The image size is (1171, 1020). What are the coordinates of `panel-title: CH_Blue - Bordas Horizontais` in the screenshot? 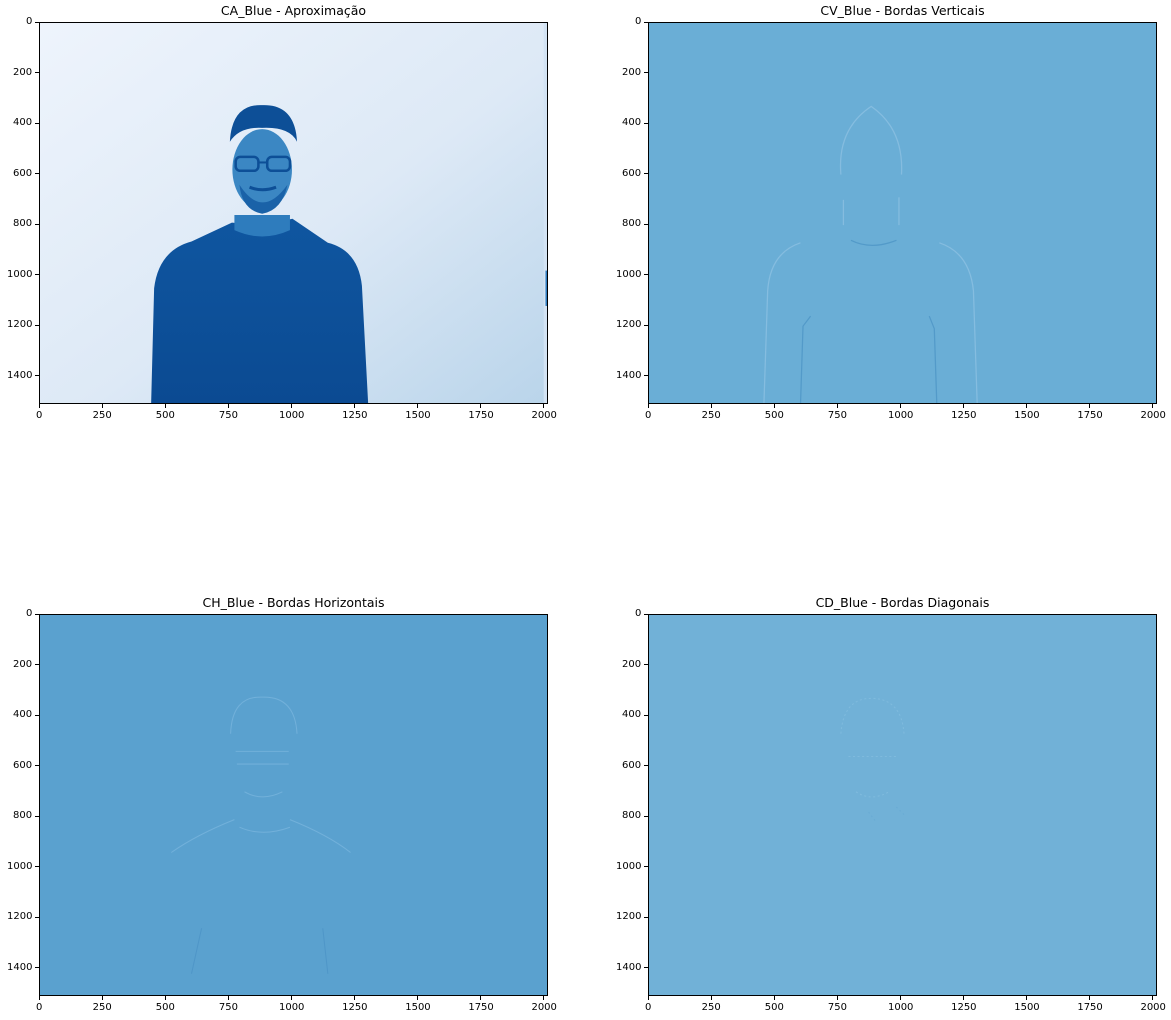 It's located at (293, 602).